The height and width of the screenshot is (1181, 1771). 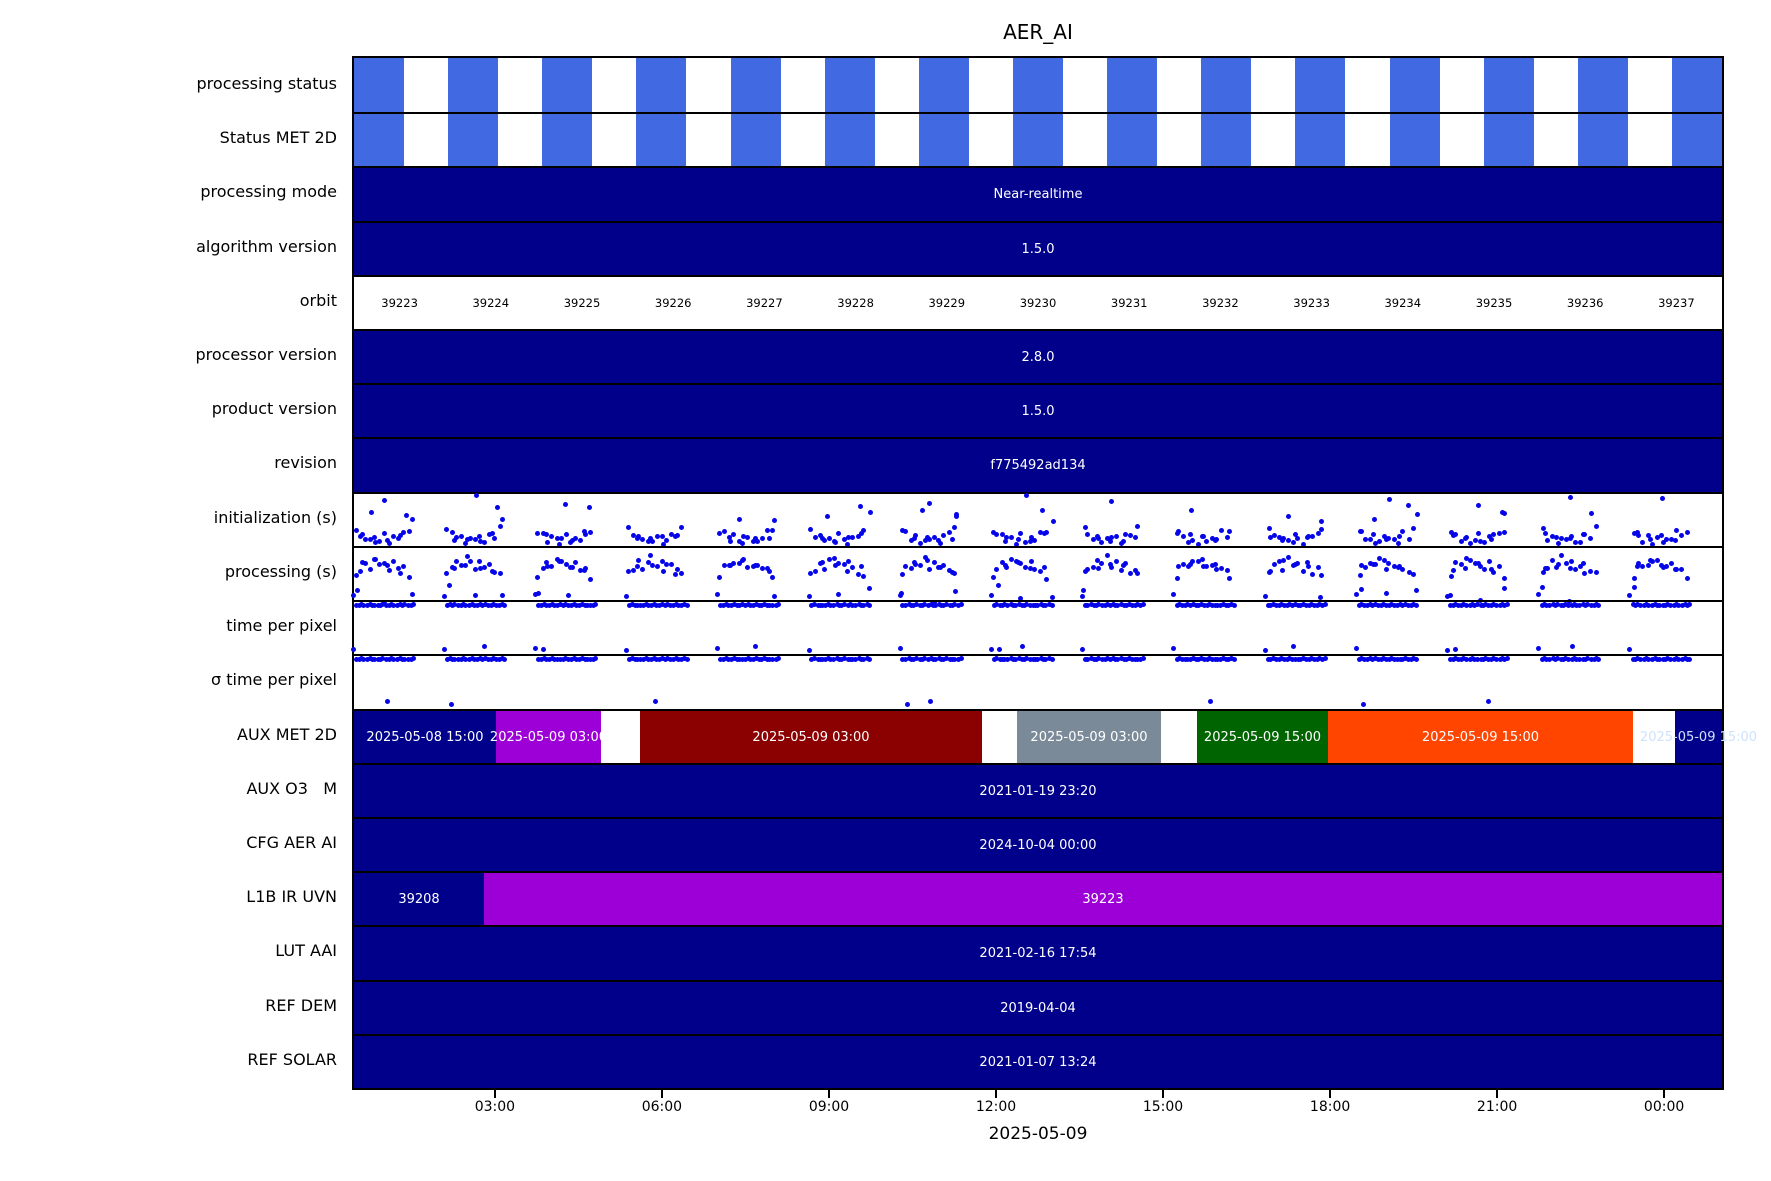 I want to click on orbit-number: 39232, so click(x=1220, y=303).